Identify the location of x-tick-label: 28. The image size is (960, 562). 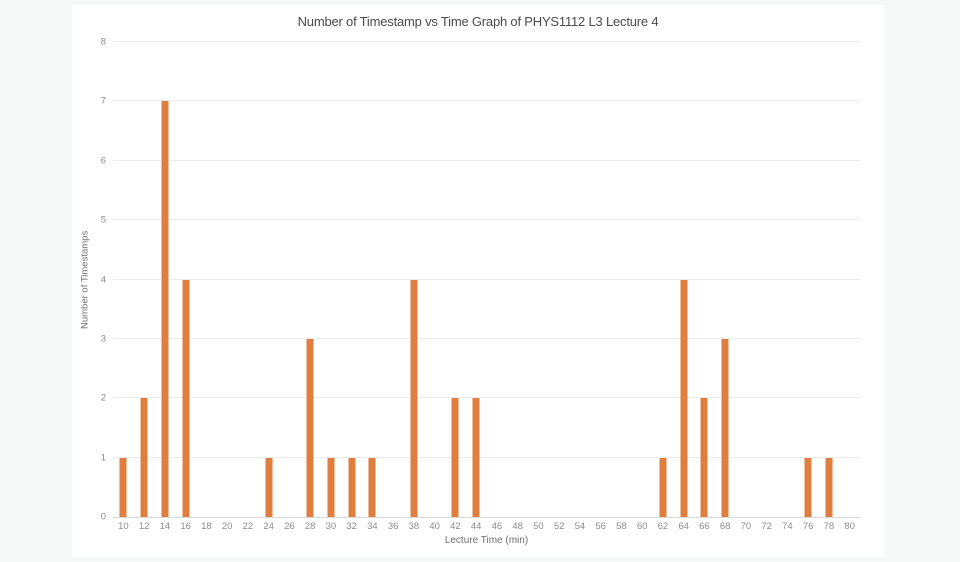
(310, 526).